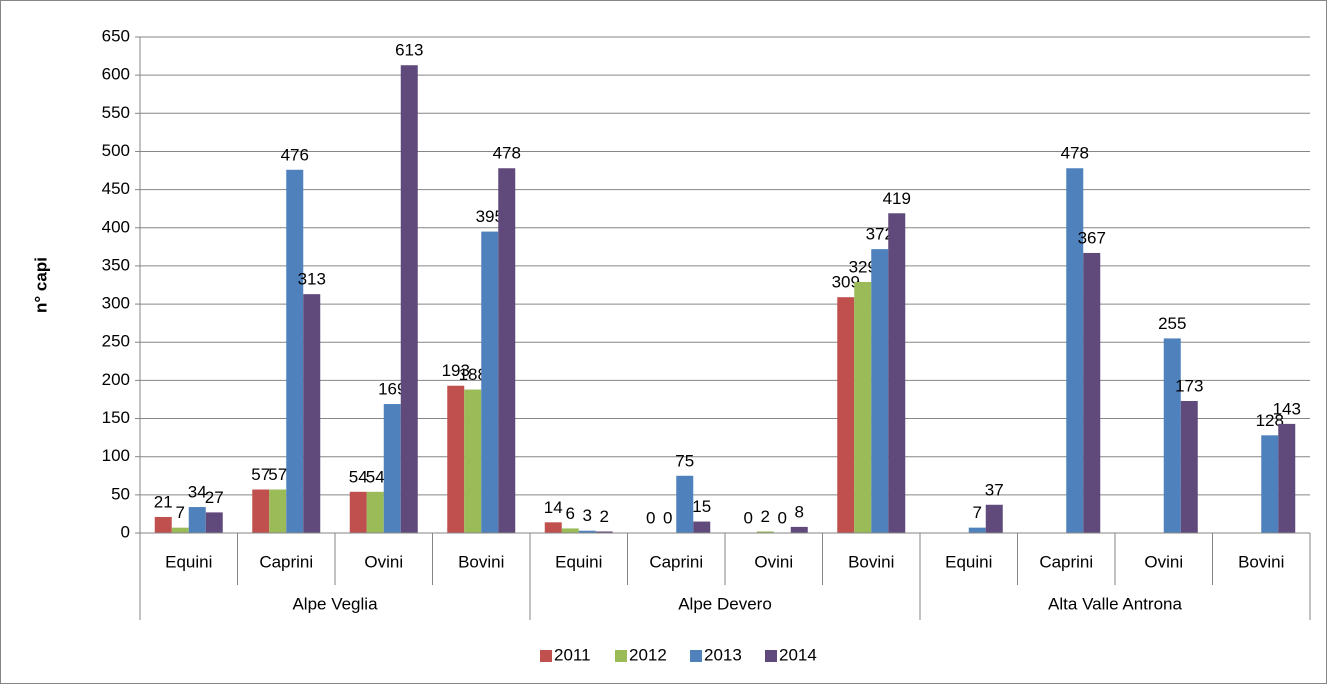 The width and height of the screenshot is (1327, 684). What do you see at coordinates (116, 188) in the screenshot?
I see `y-tick-label: 450` at bounding box center [116, 188].